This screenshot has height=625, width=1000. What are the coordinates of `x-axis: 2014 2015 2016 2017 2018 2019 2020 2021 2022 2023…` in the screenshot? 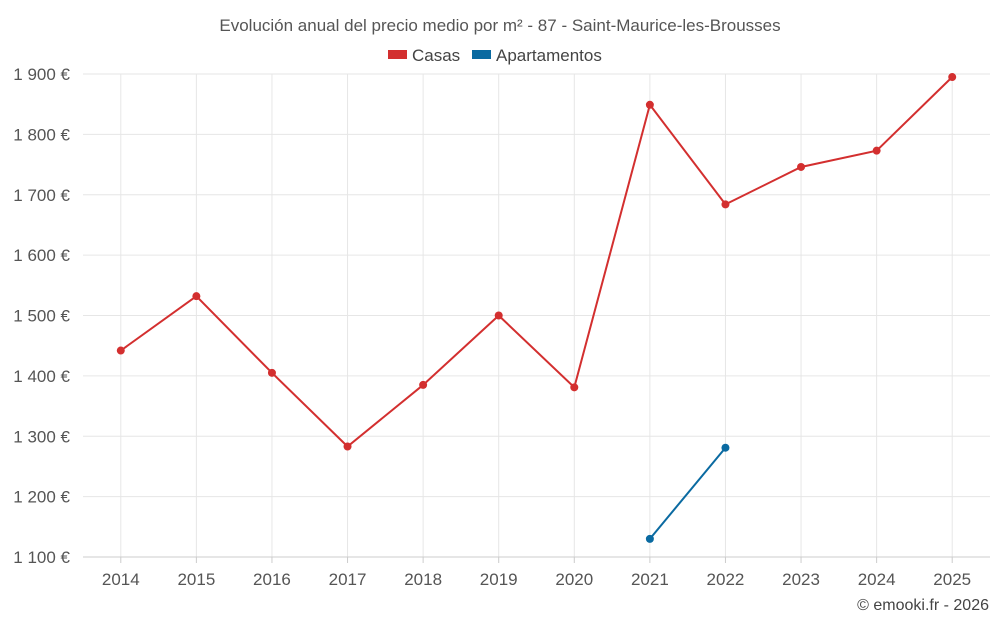 It's located at (536, 572).